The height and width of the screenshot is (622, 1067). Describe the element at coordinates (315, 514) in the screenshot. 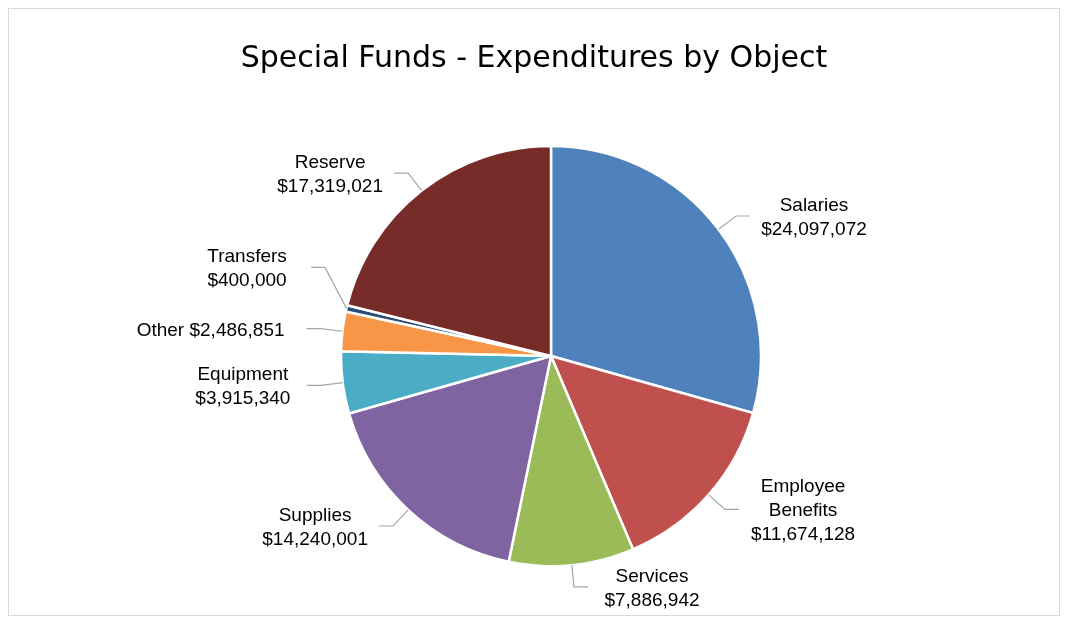

I see `slice-label: Supplies` at that location.